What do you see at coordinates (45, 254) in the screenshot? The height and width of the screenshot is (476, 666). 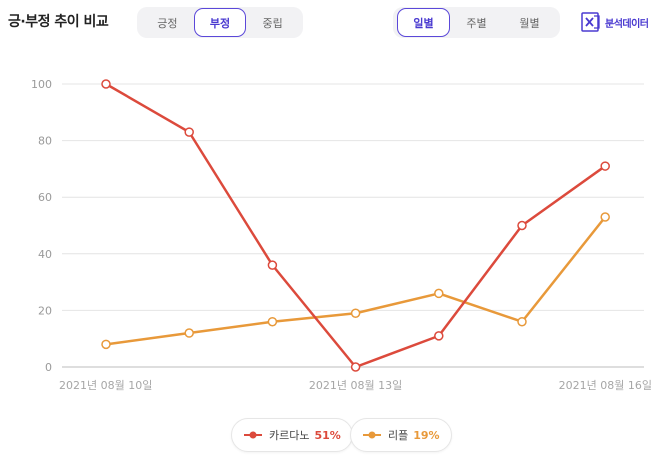 I see `y-tick-label: 40` at bounding box center [45, 254].